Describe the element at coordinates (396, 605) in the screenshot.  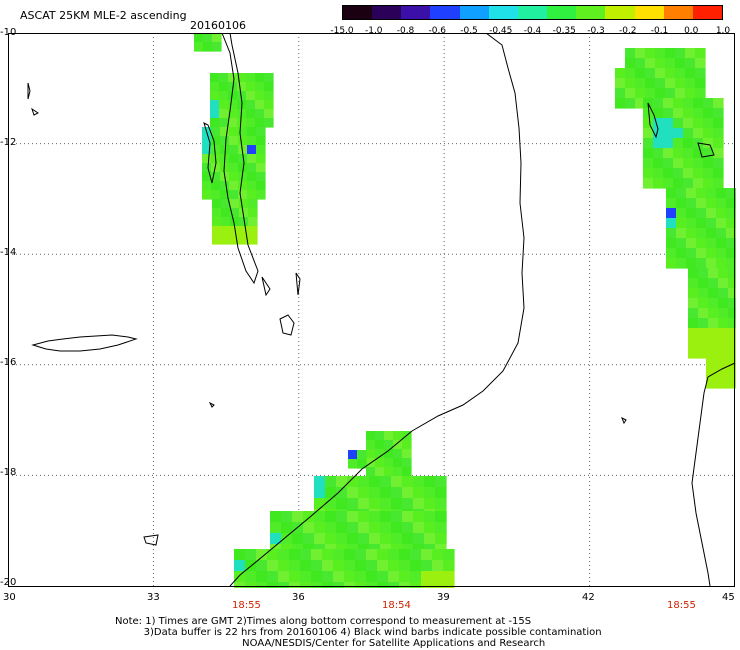
I see `measurement-time-label: 18:54` at that location.